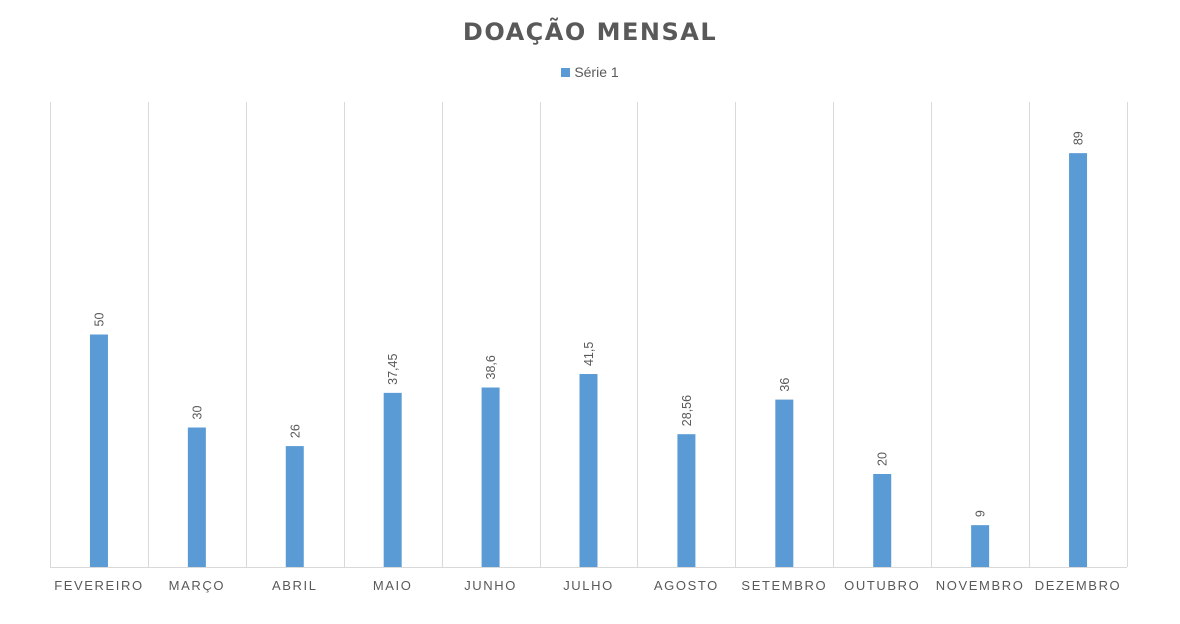 This screenshot has height=624, width=1180. I want to click on data-label: 37,45, so click(393, 369).